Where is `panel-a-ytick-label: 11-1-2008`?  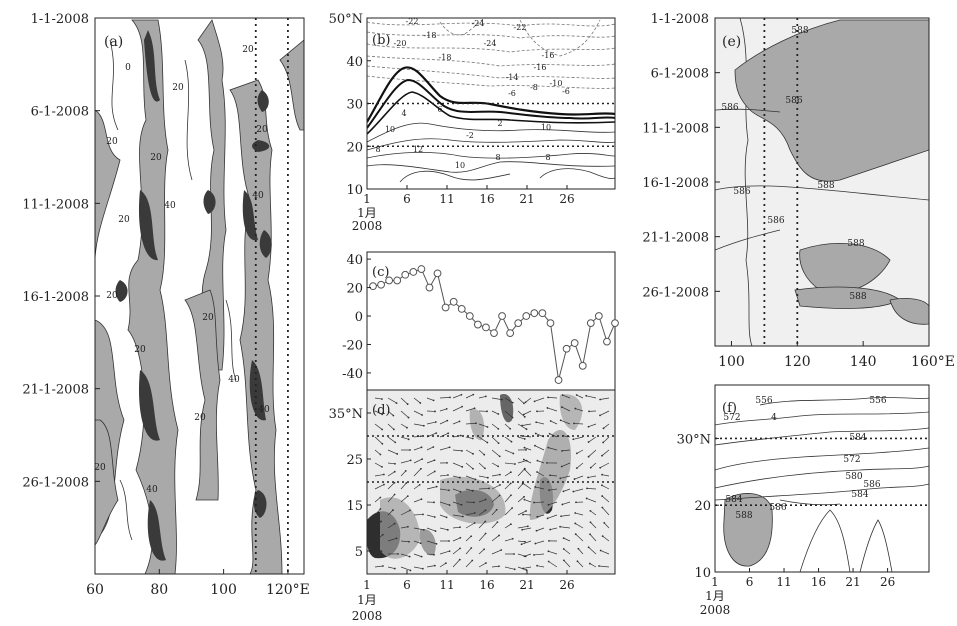 panel-a-ytick-label: 11-1-2008 is located at coordinates (55, 204).